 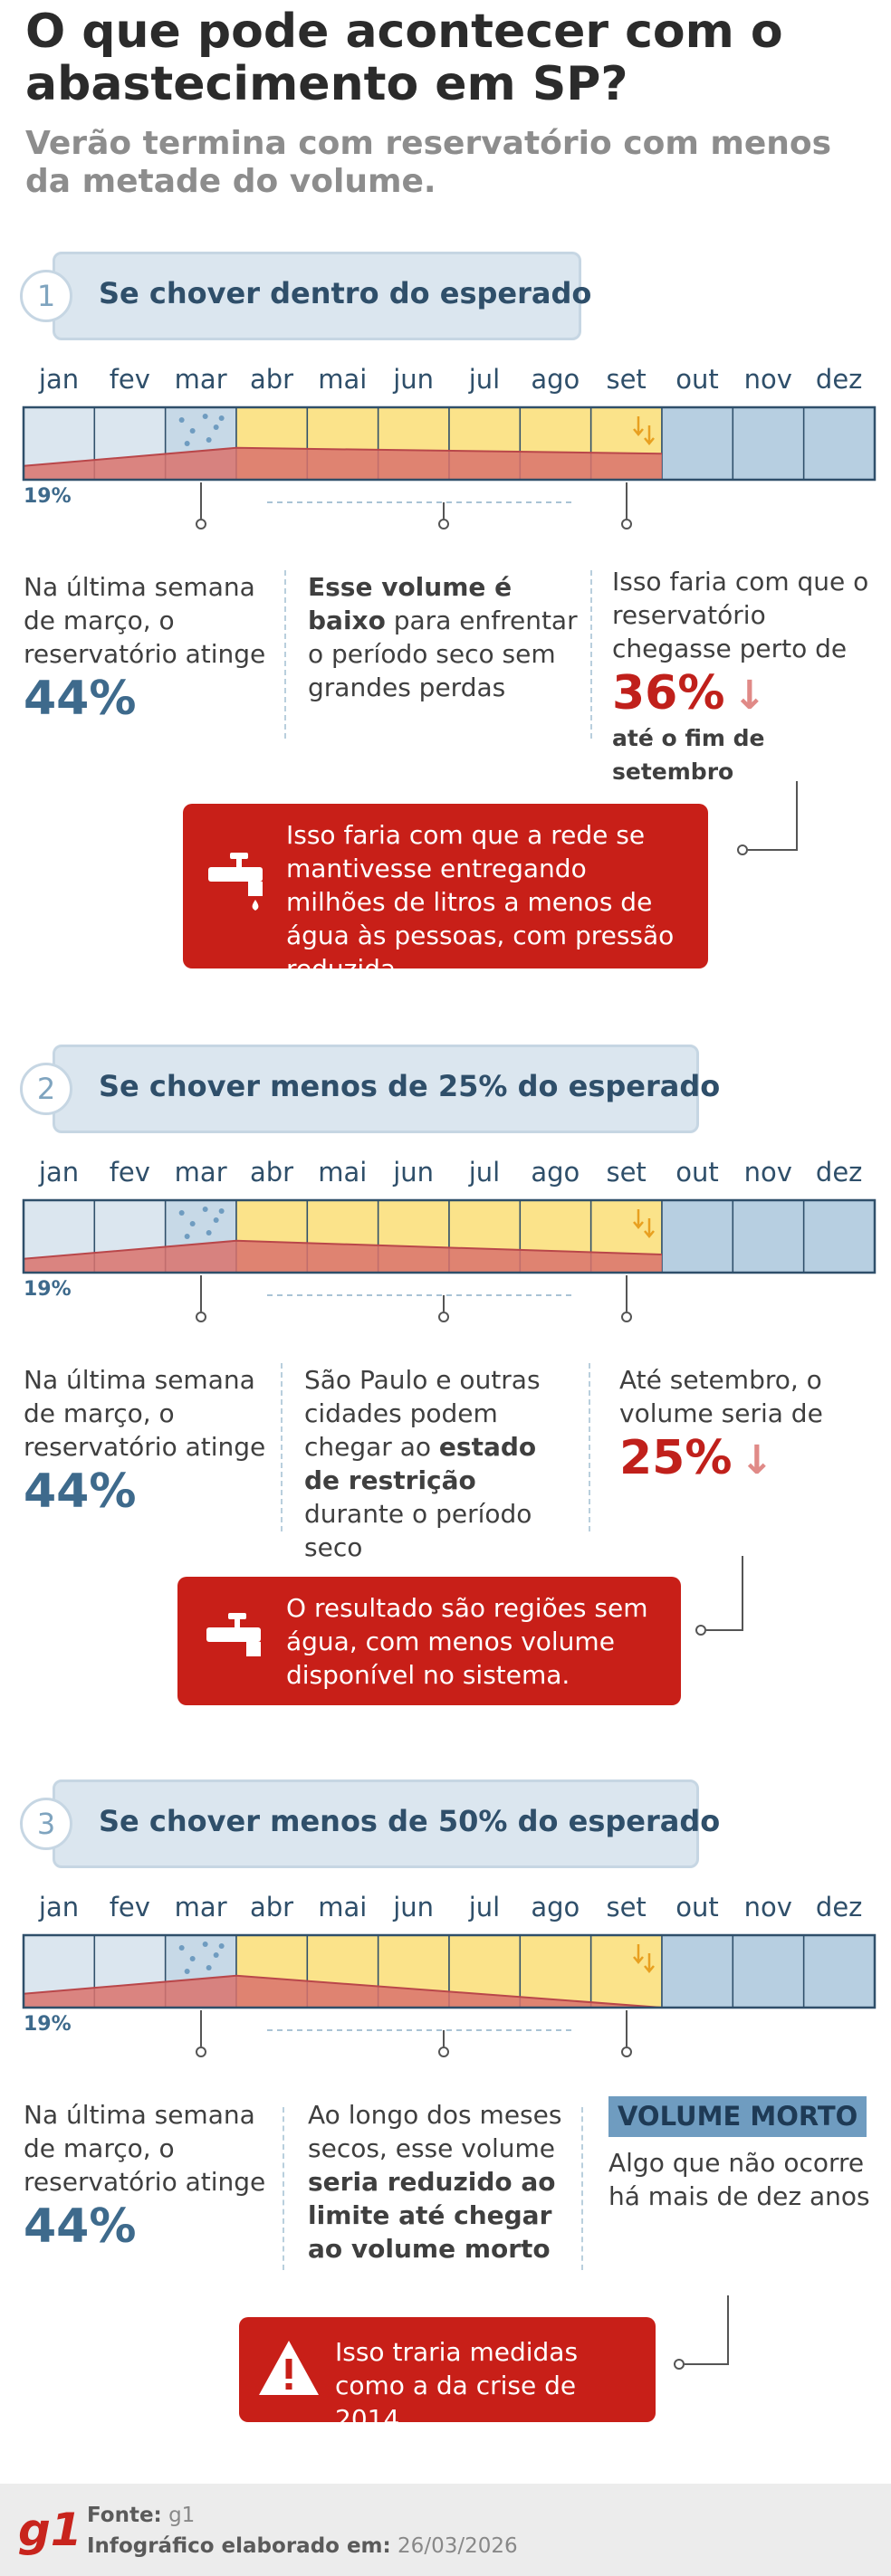 I want to click on arrow-down-icon: ↓, so click(x=750, y=696).